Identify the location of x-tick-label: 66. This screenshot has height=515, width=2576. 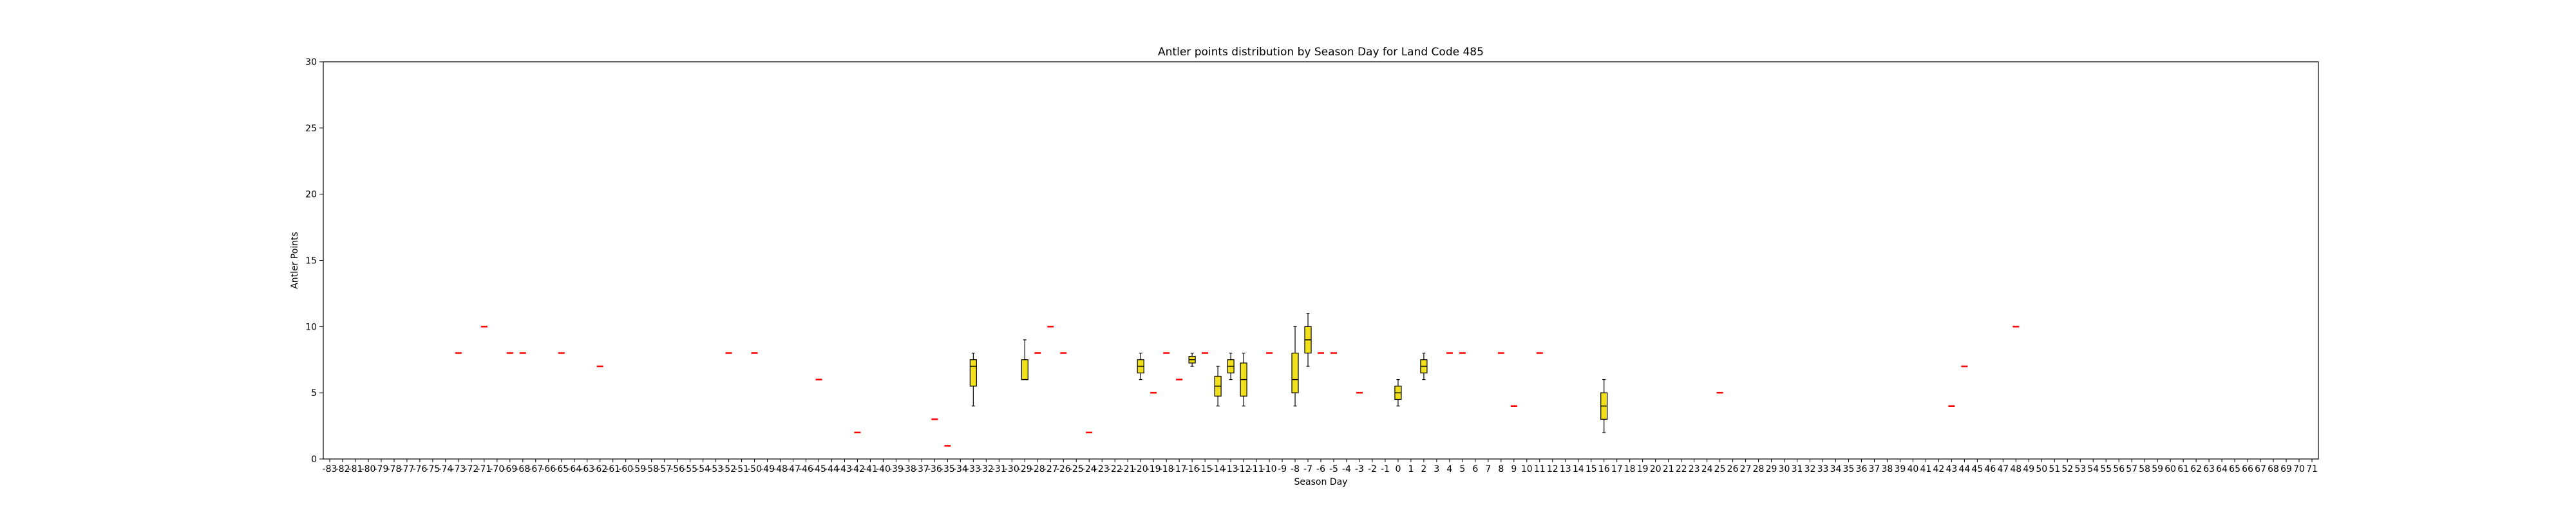
(2247, 469).